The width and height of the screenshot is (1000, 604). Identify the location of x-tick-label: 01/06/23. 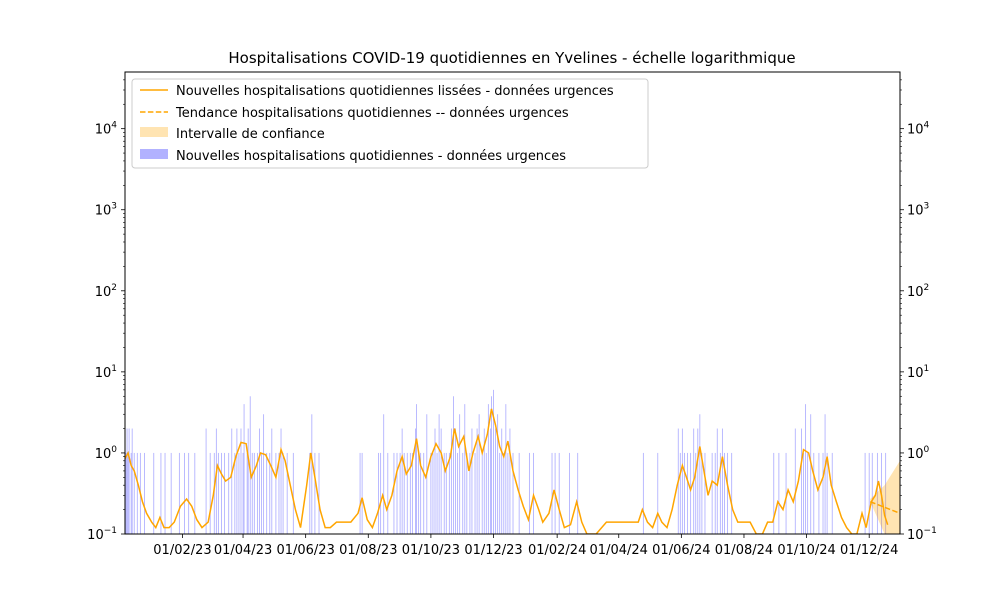
(305, 550).